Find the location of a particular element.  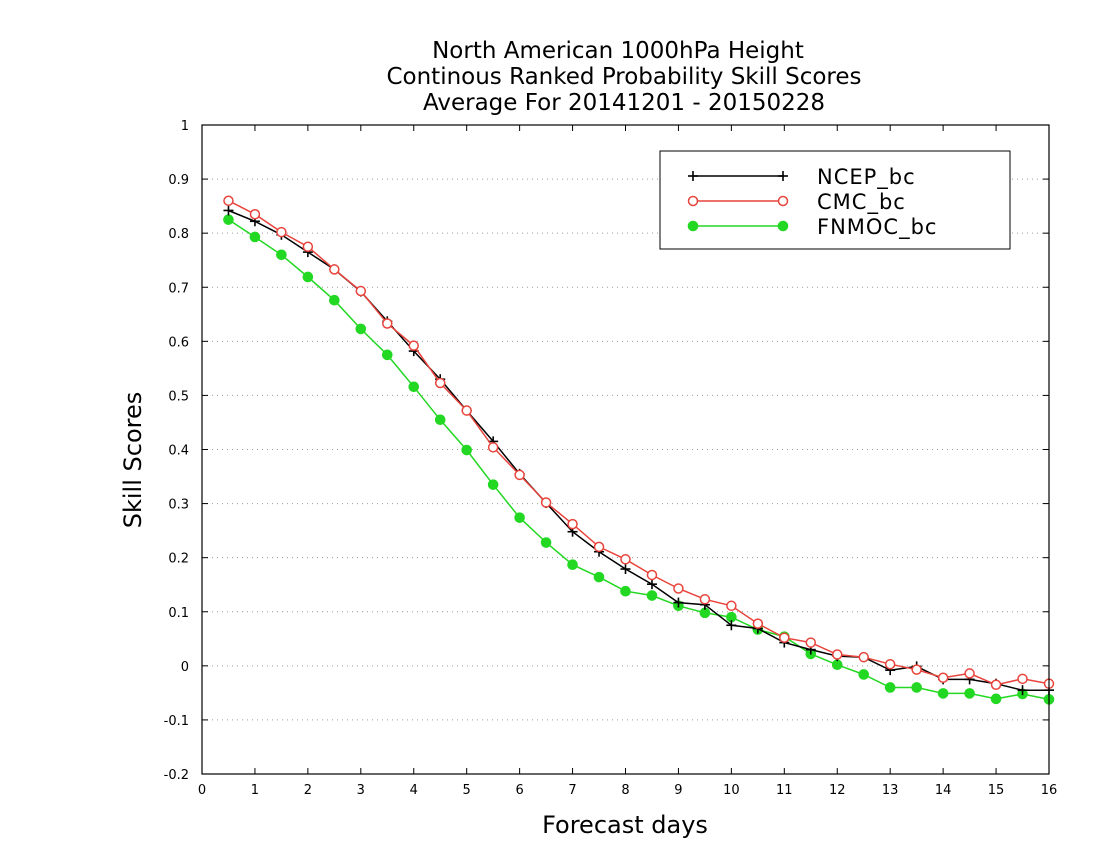

x-tick-label-0: 0 is located at coordinates (202, 790).